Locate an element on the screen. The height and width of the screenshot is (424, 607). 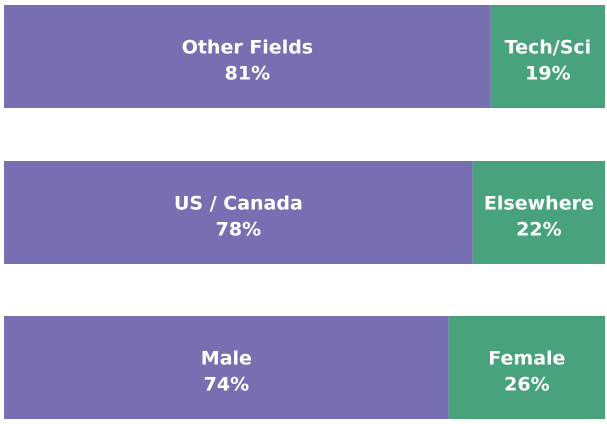
segment-label: Male is located at coordinates (226, 359).